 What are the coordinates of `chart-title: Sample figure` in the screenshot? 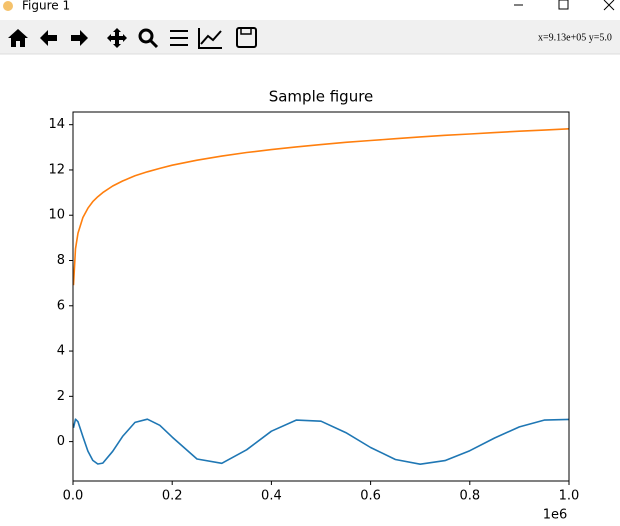 It's located at (321, 97).